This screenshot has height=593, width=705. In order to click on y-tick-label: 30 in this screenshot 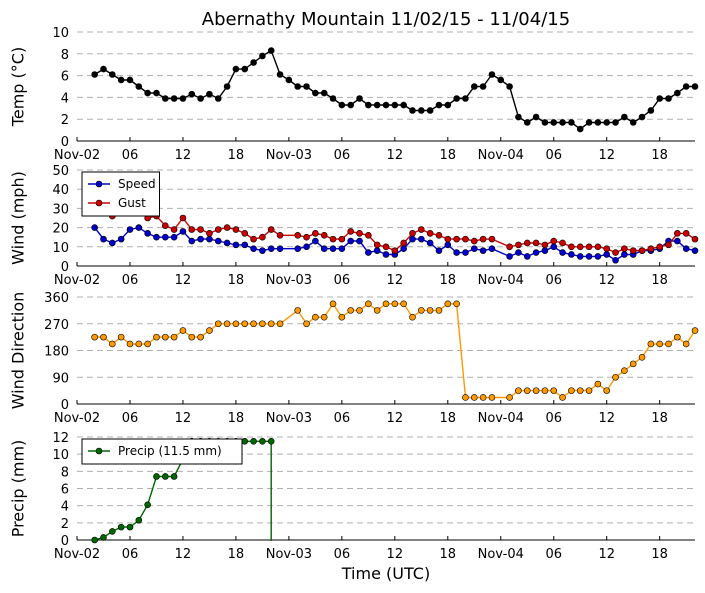, I will do `click(60, 209)`.